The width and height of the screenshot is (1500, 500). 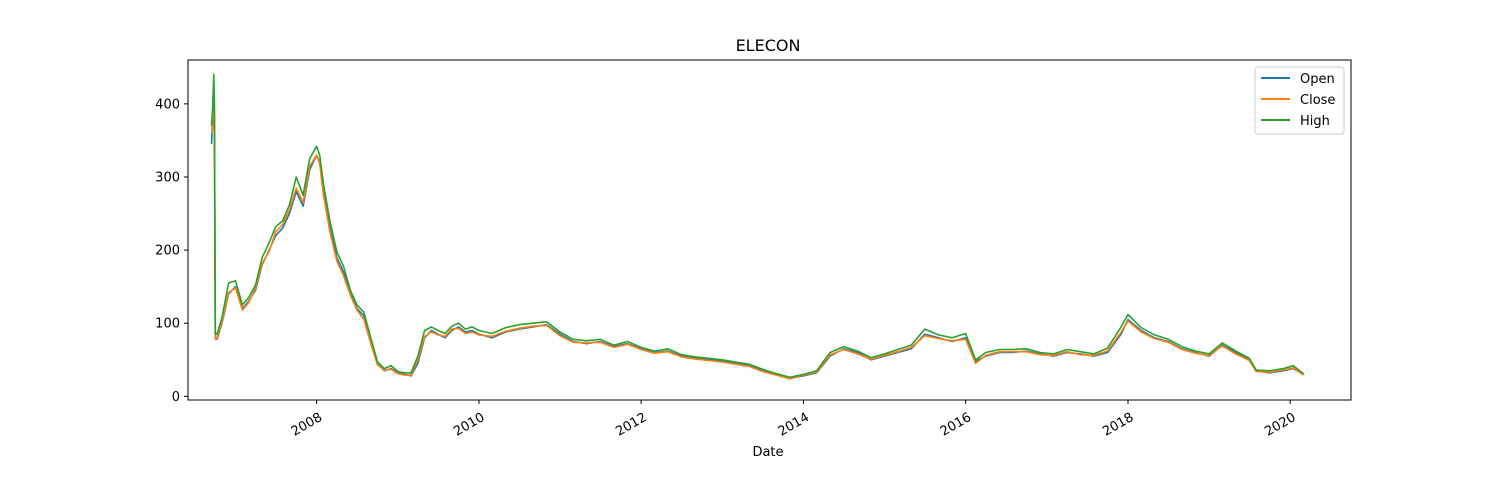 What do you see at coordinates (167, 251) in the screenshot?
I see `y-tick-label: 200` at bounding box center [167, 251].